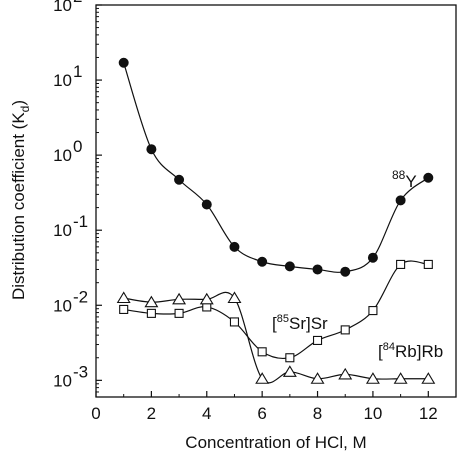 This screenshot has width=474, height=457. What do you see at coordinates (18, 103) in the screenshot?
I see `y-axis-title-close: )` at bounding box center [18, 103].